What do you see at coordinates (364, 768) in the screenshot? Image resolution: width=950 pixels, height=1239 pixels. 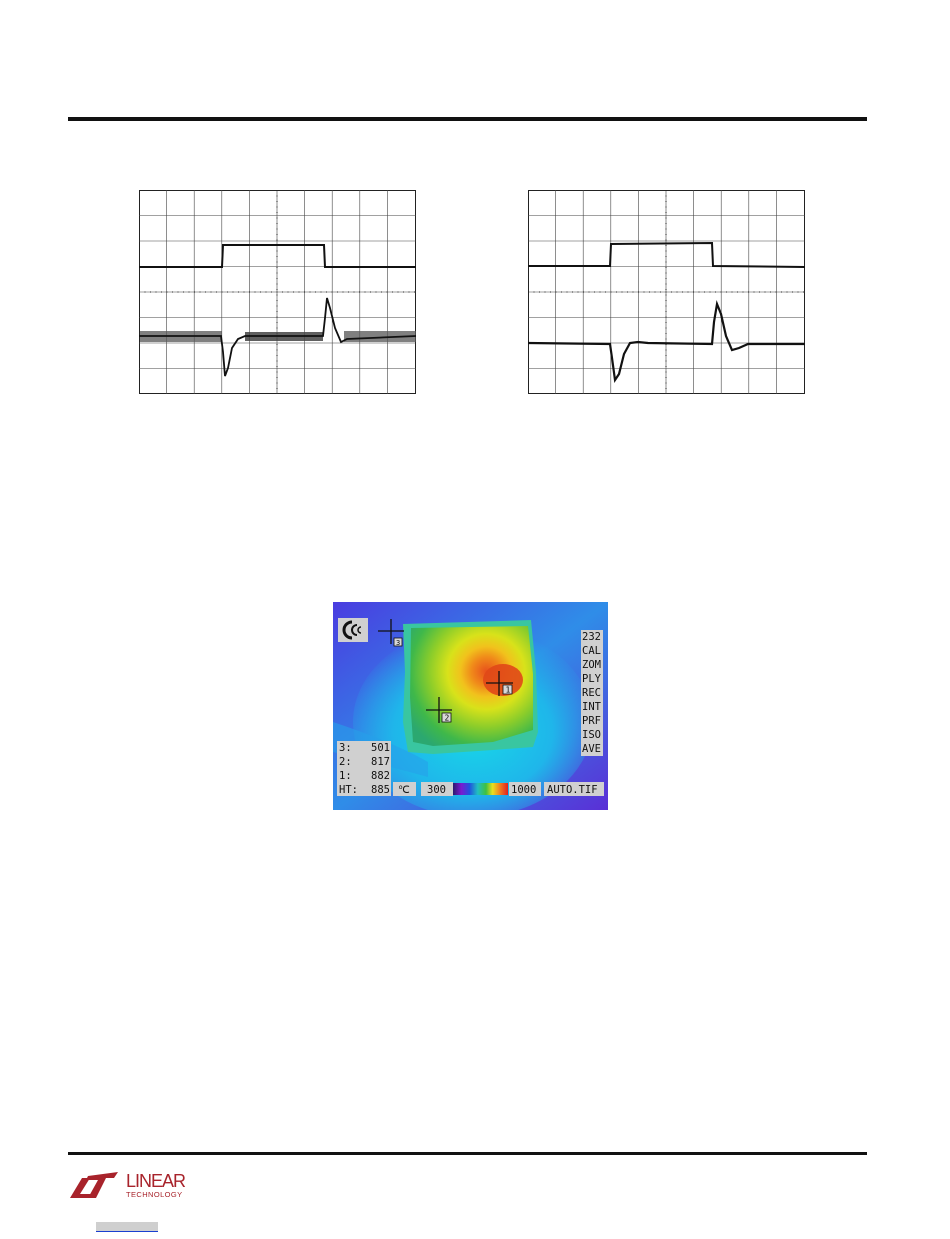 I see `readings-panel: 3: 501 2: 817 1: 882 HT: 885` at bounding box center [364, 768].